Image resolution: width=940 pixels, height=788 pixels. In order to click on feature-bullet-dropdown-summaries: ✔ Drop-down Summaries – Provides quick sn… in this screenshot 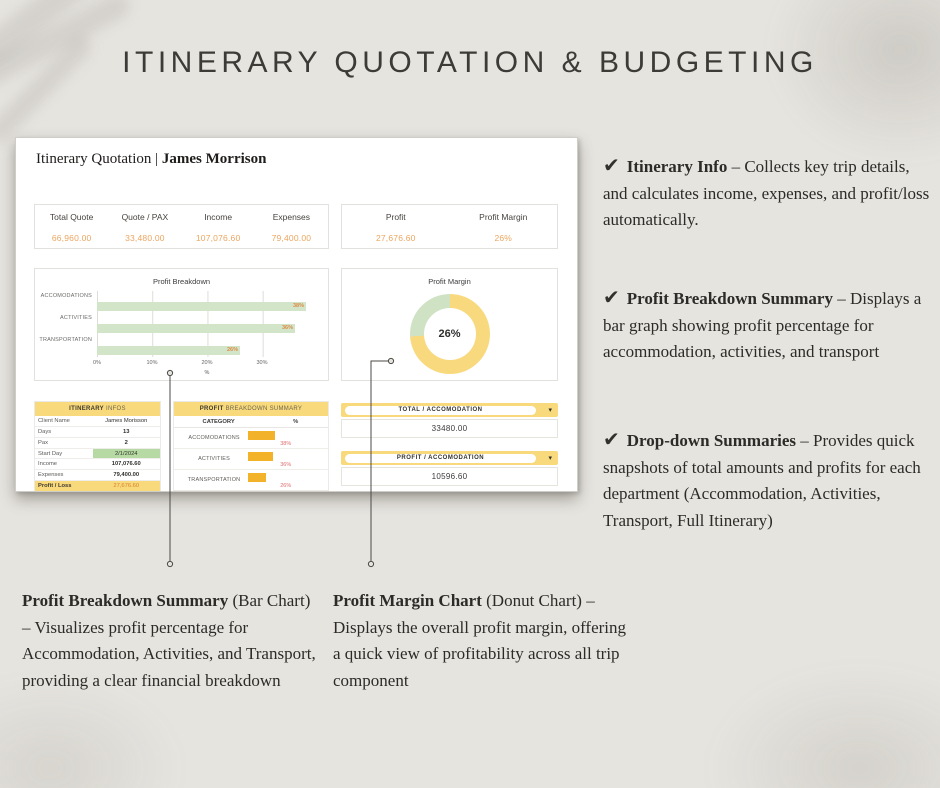, I will do `click(770, 480)`.